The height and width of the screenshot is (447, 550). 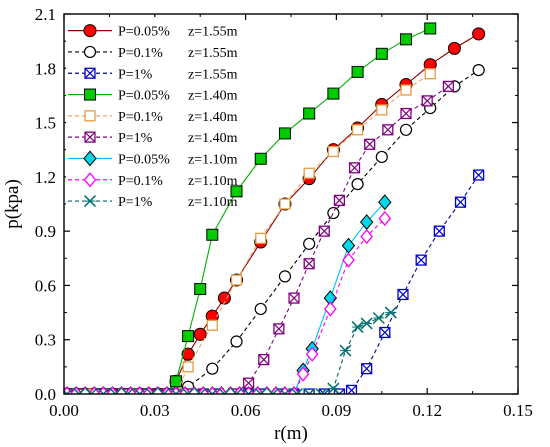 I want to click on y-tick-label: 0.3, so click(x=45, y=340).